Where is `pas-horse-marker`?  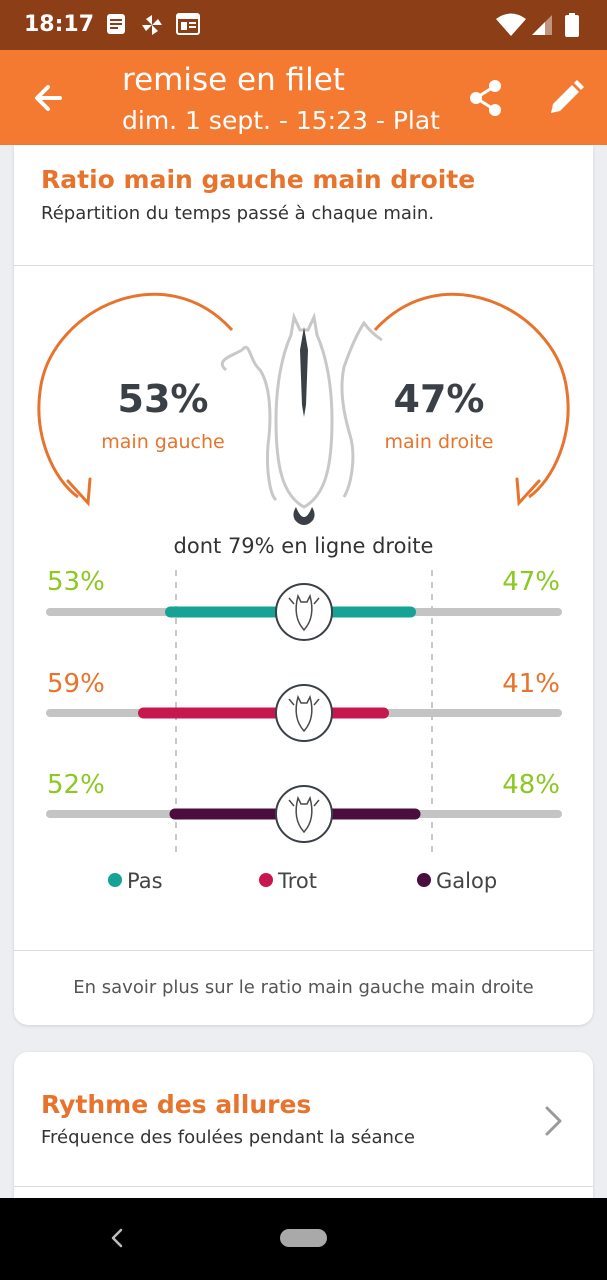
pas-horse-marker is located at coordinates (304, 612).